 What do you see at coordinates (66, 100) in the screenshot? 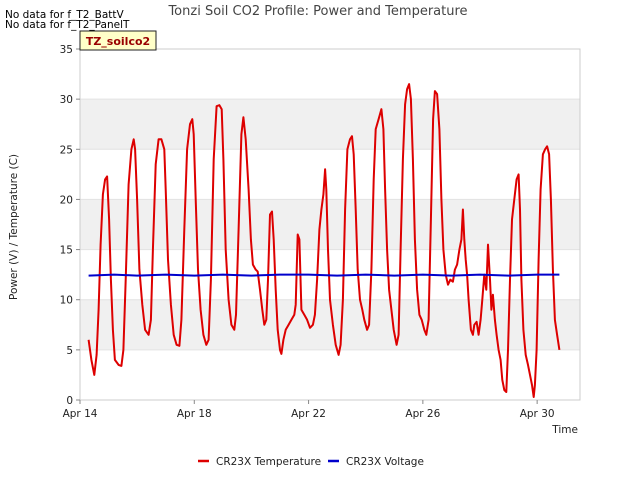
I see `y-tick-label: 30` at bounding box center [66, 100].